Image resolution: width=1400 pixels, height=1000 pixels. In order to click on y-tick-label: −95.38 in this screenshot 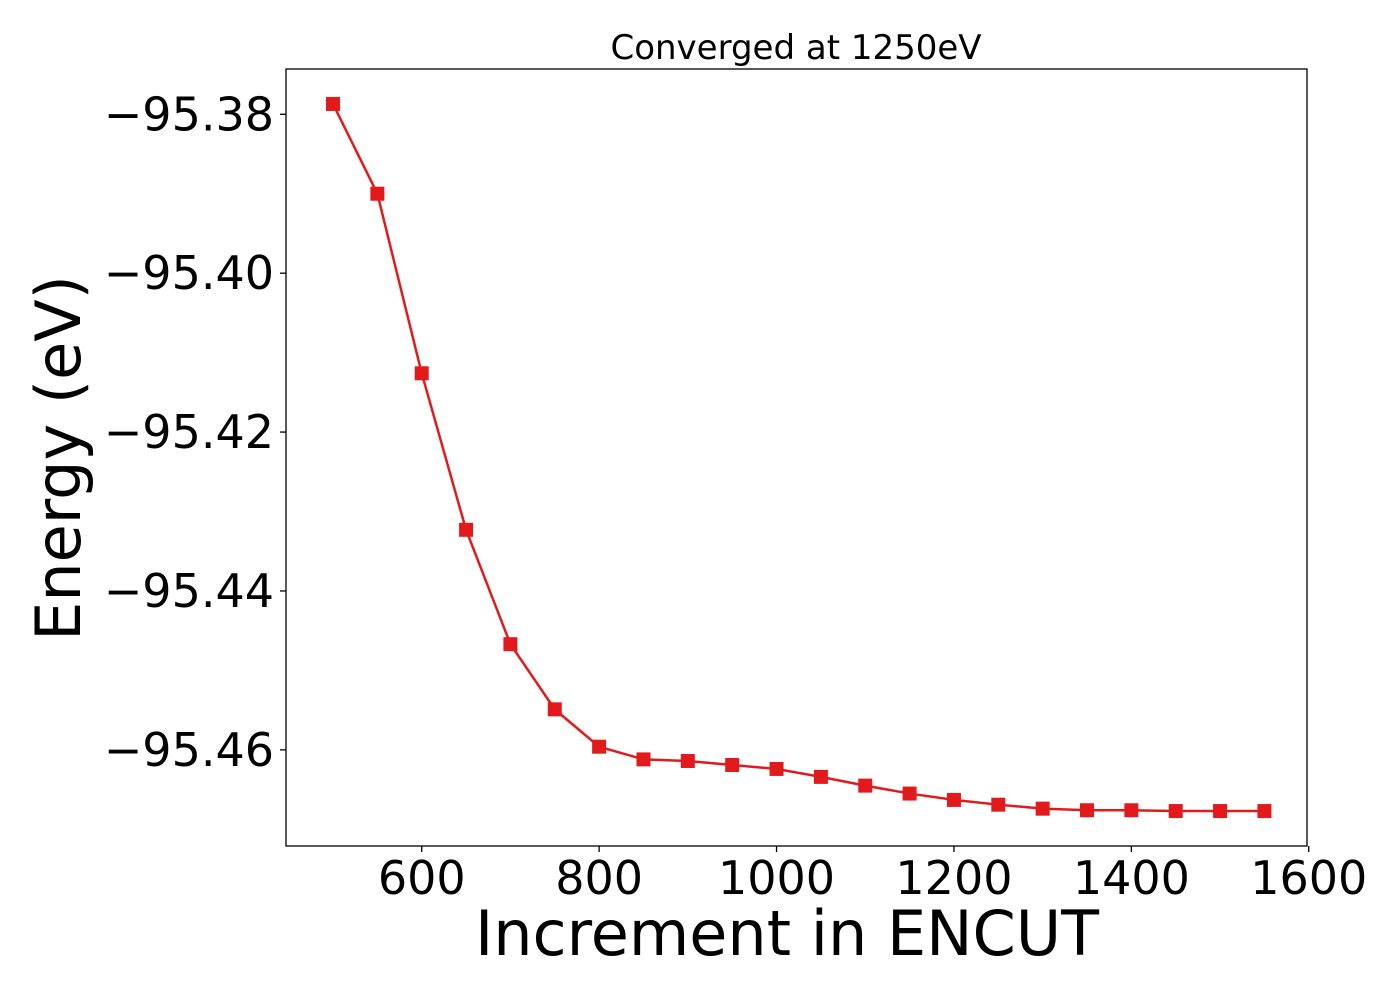, I will do `click(189, 114)`.